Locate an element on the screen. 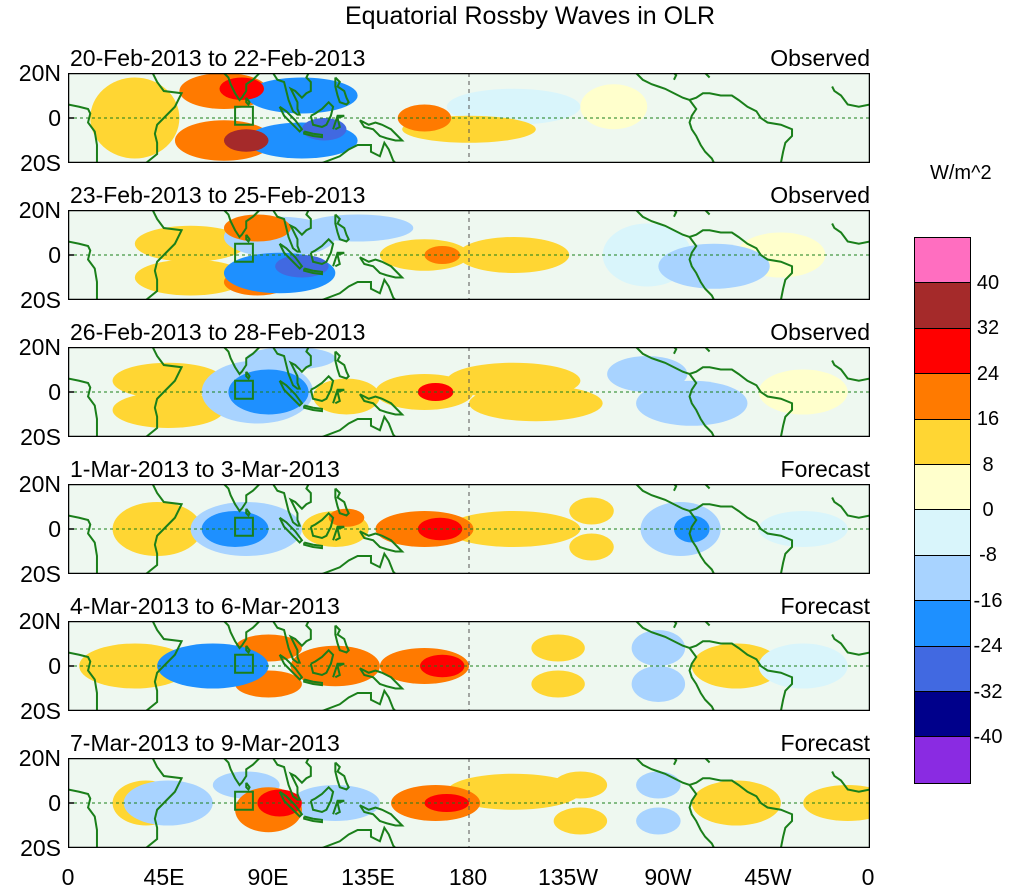  x-tick-label: 90W is located at coordinates (668, 877).